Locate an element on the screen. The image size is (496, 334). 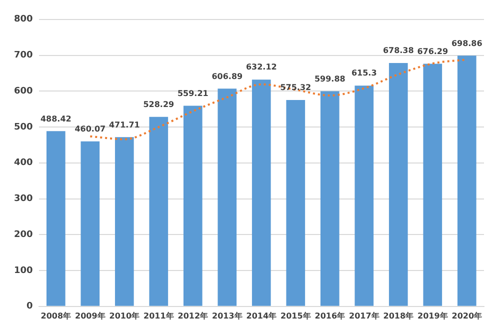
y-tick-label: 400 is located at coordinates (23, 163).